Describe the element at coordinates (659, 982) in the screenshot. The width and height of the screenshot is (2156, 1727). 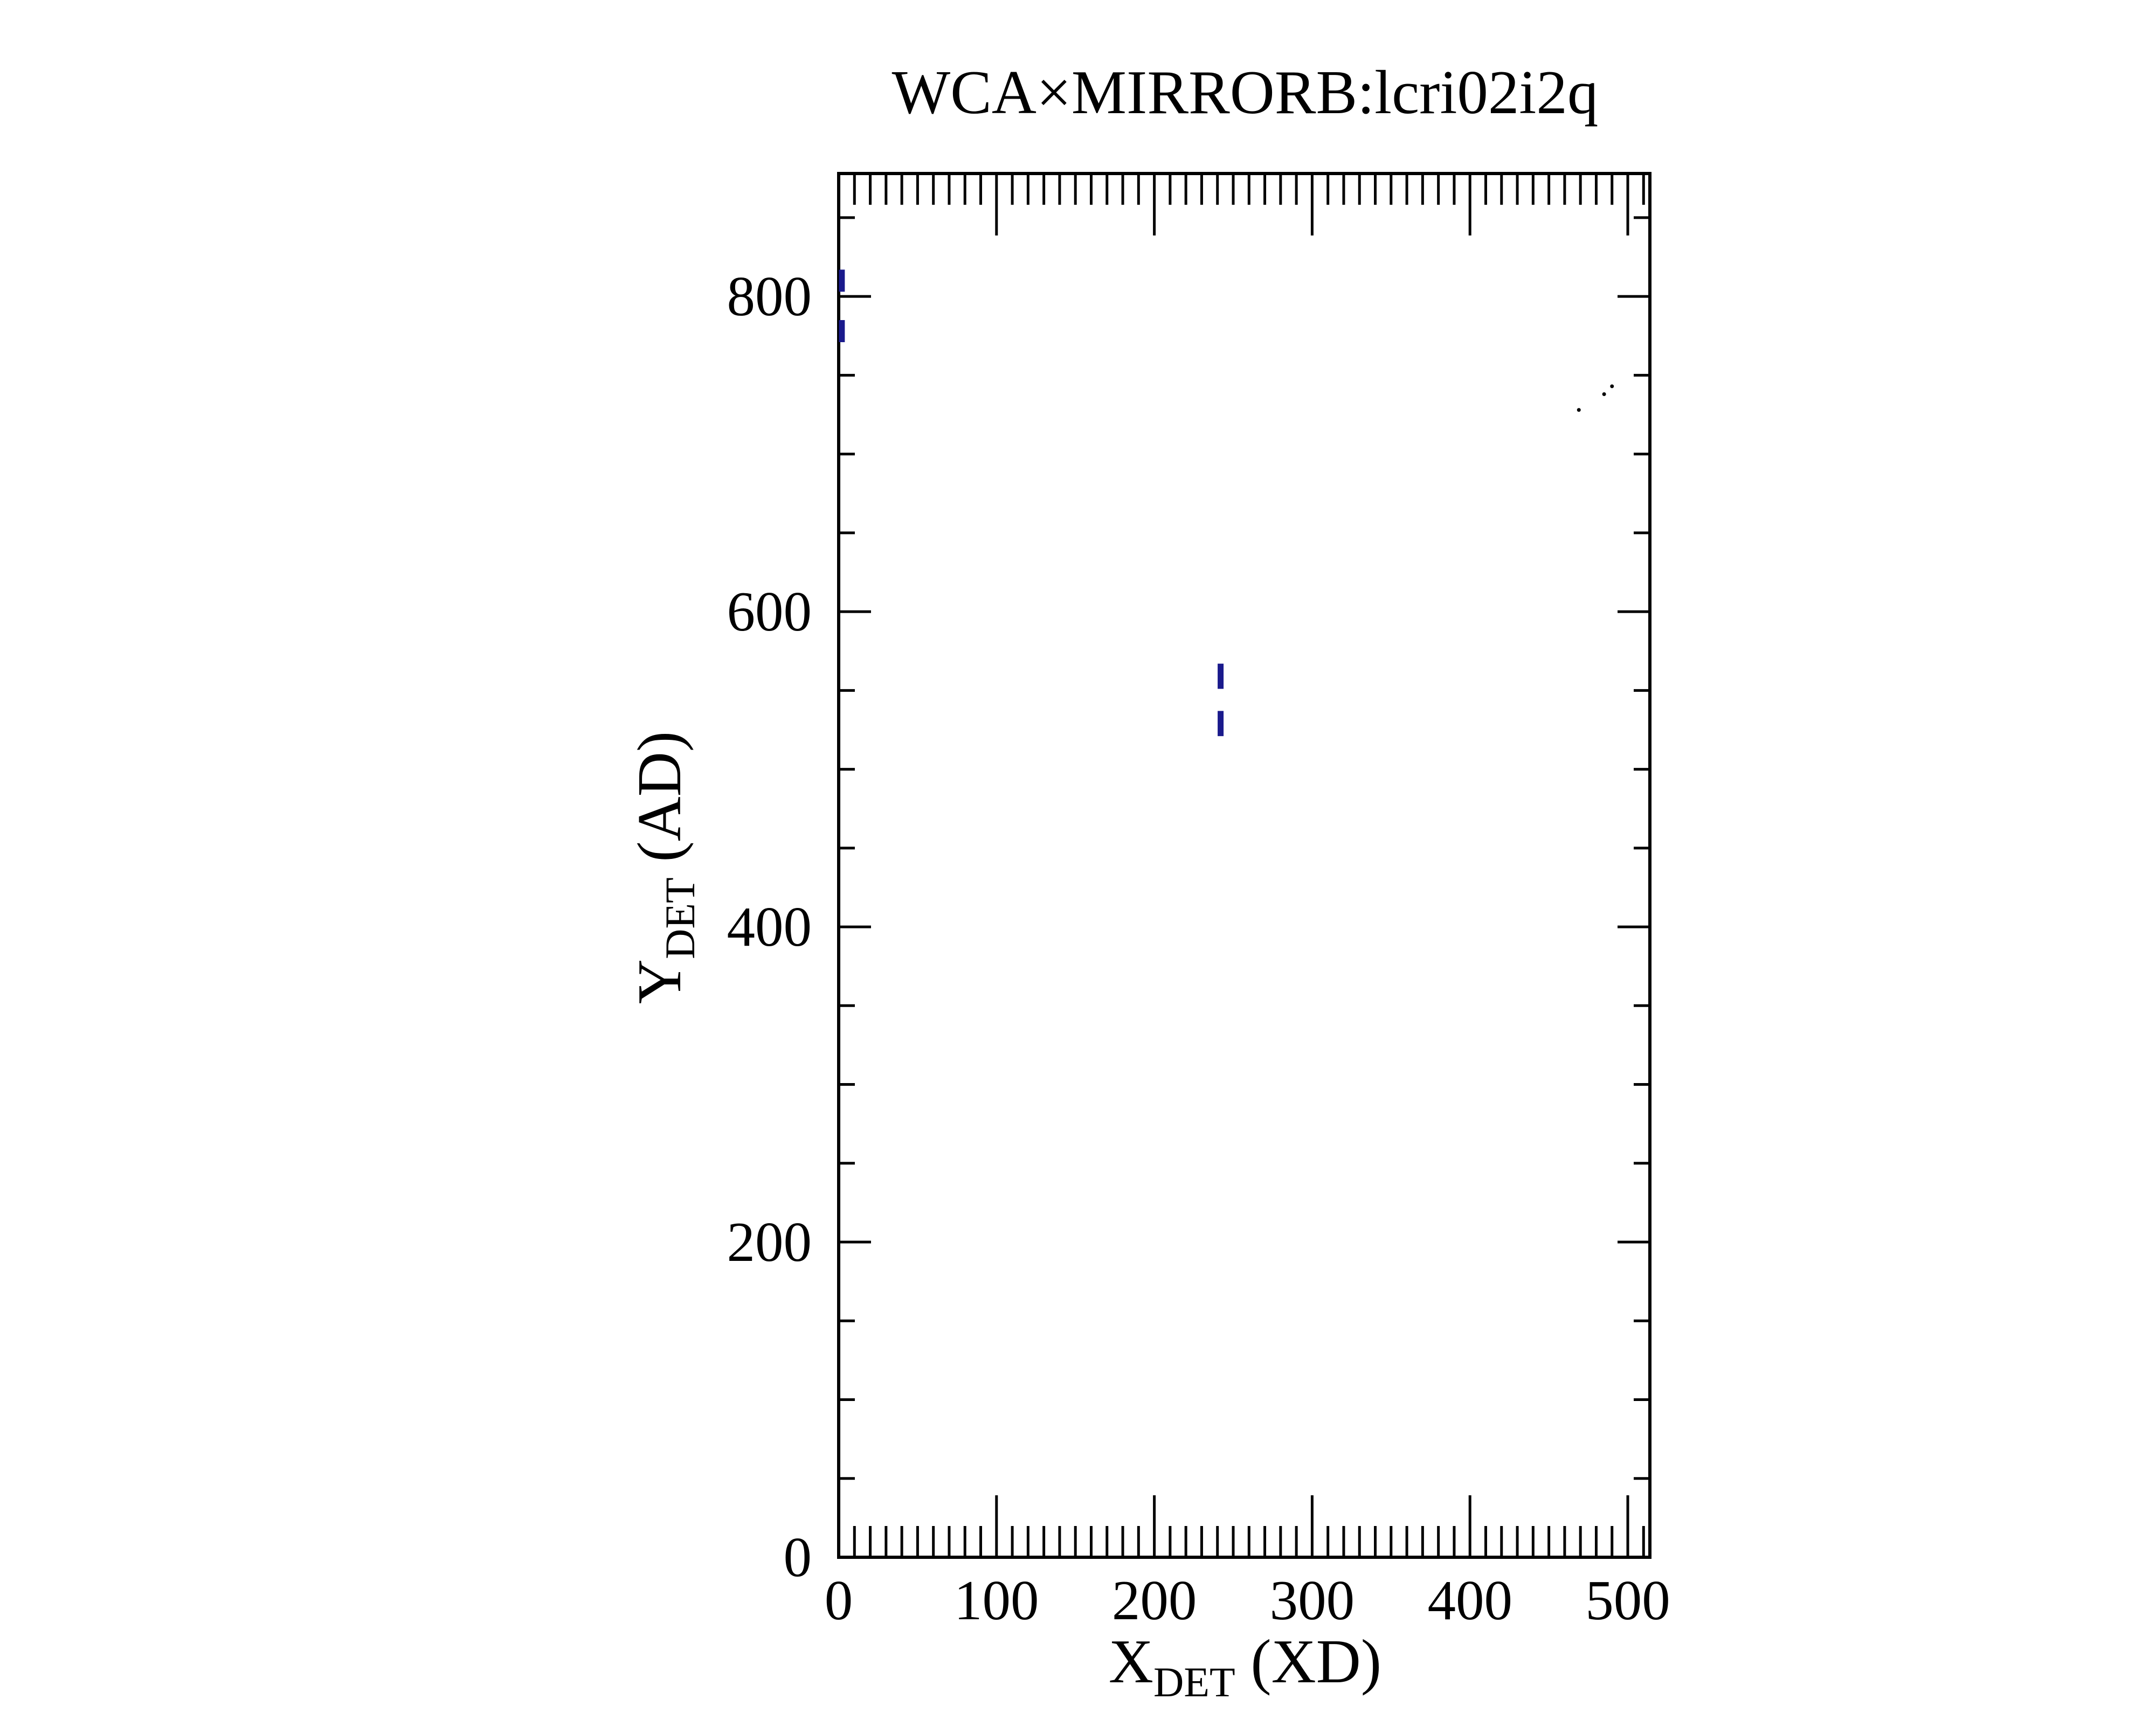
I see `y-axis-label-main: Y` at that location.